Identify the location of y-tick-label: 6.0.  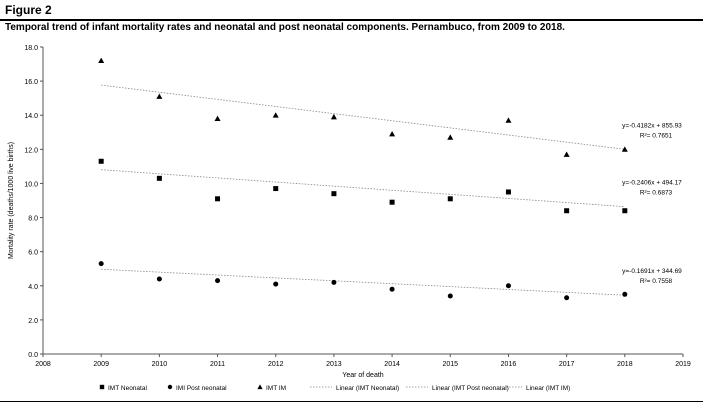
(33, 253).